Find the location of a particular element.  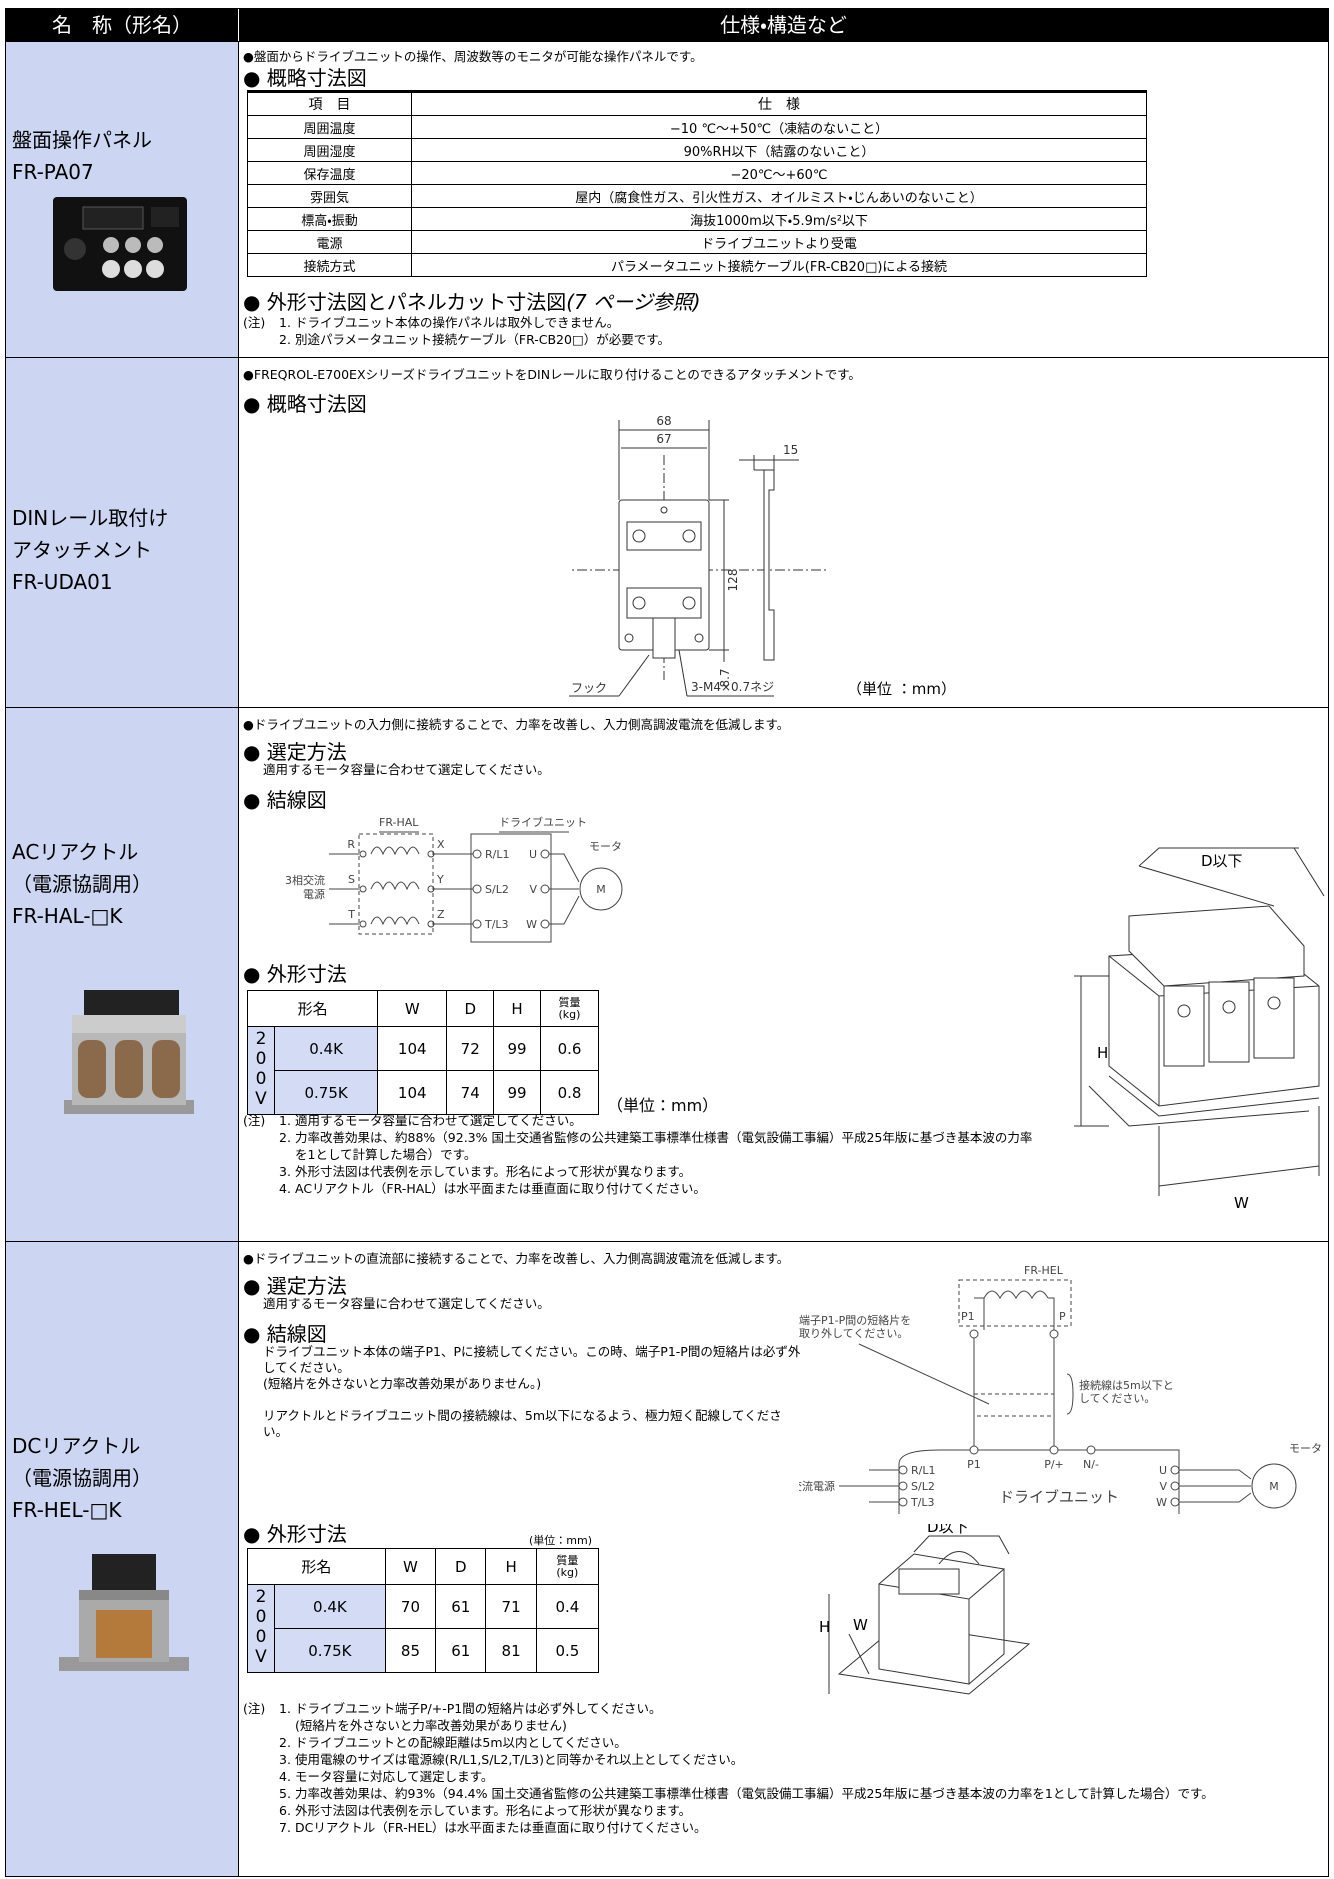

name-cell: DINレール取付け アタッチメント FR-UDA01 is located at coordinates (122, 532).